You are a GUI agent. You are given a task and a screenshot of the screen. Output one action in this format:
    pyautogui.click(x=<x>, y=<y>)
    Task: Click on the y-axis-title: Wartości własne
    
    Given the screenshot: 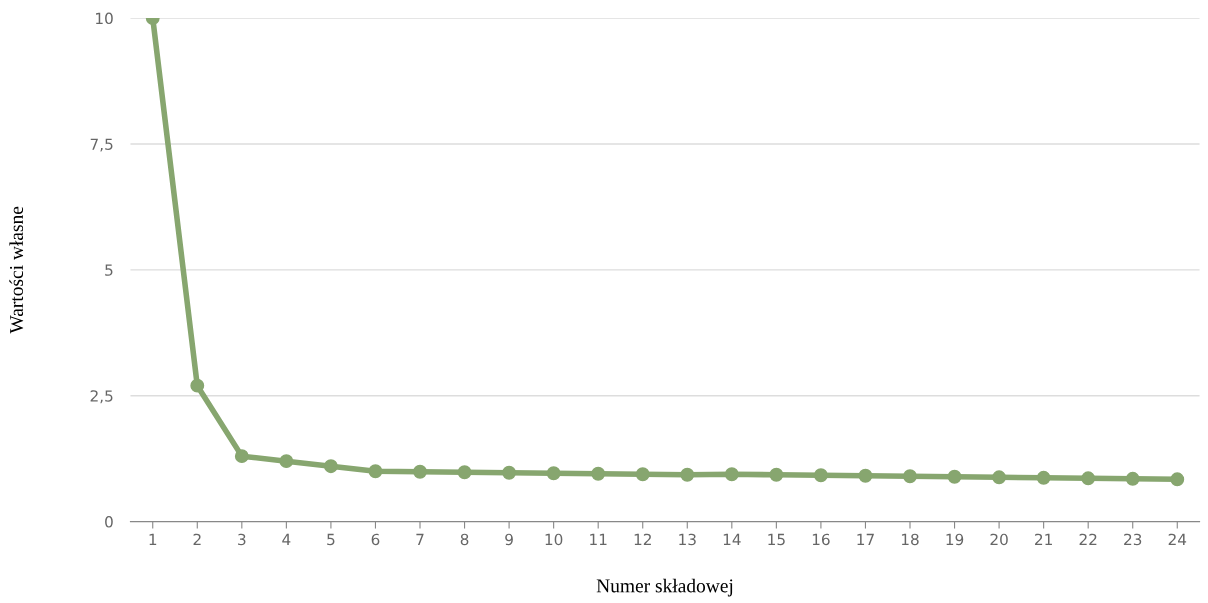 What is the action you would take?
    pyautogui.click(x=16, y=270)
    